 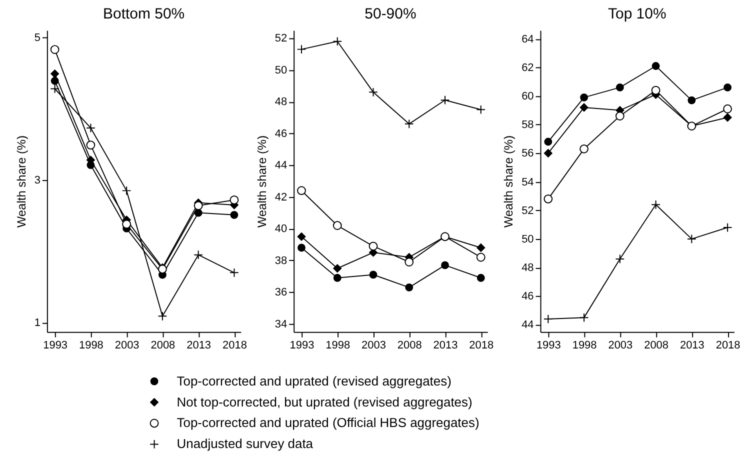 What do you see at coordinates (281, 260) in the screenshot?
I see `y-tick-label: 38` at bounding box center [281, 260].